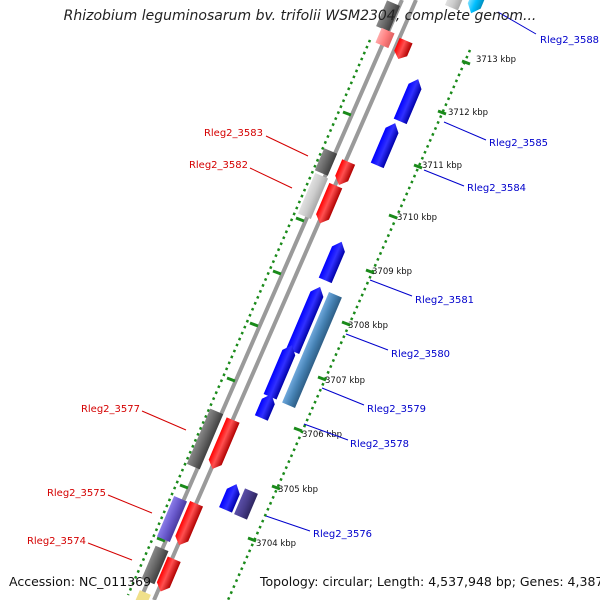  I want to click on gene-label: Rleg2_3581, so click(444, 300).